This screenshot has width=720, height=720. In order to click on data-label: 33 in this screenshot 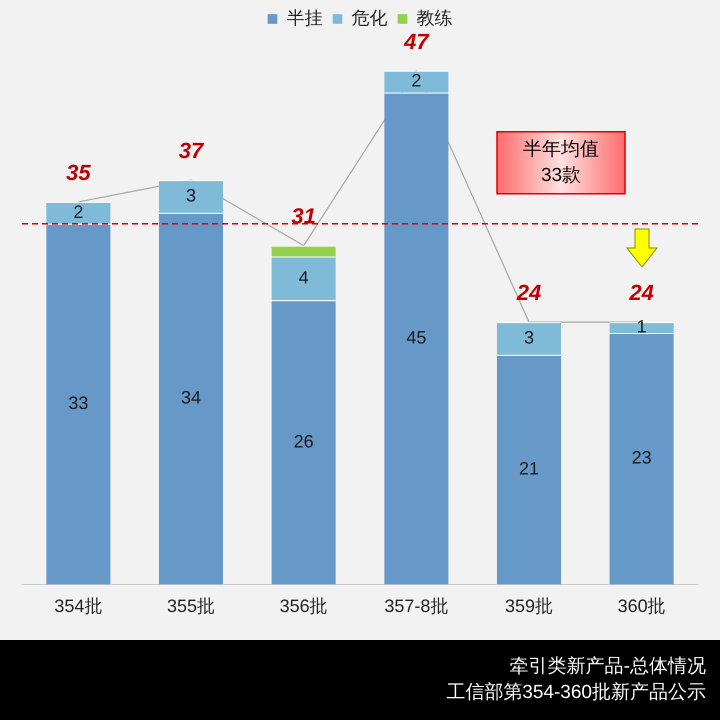, I will do `click(78, 403)`.